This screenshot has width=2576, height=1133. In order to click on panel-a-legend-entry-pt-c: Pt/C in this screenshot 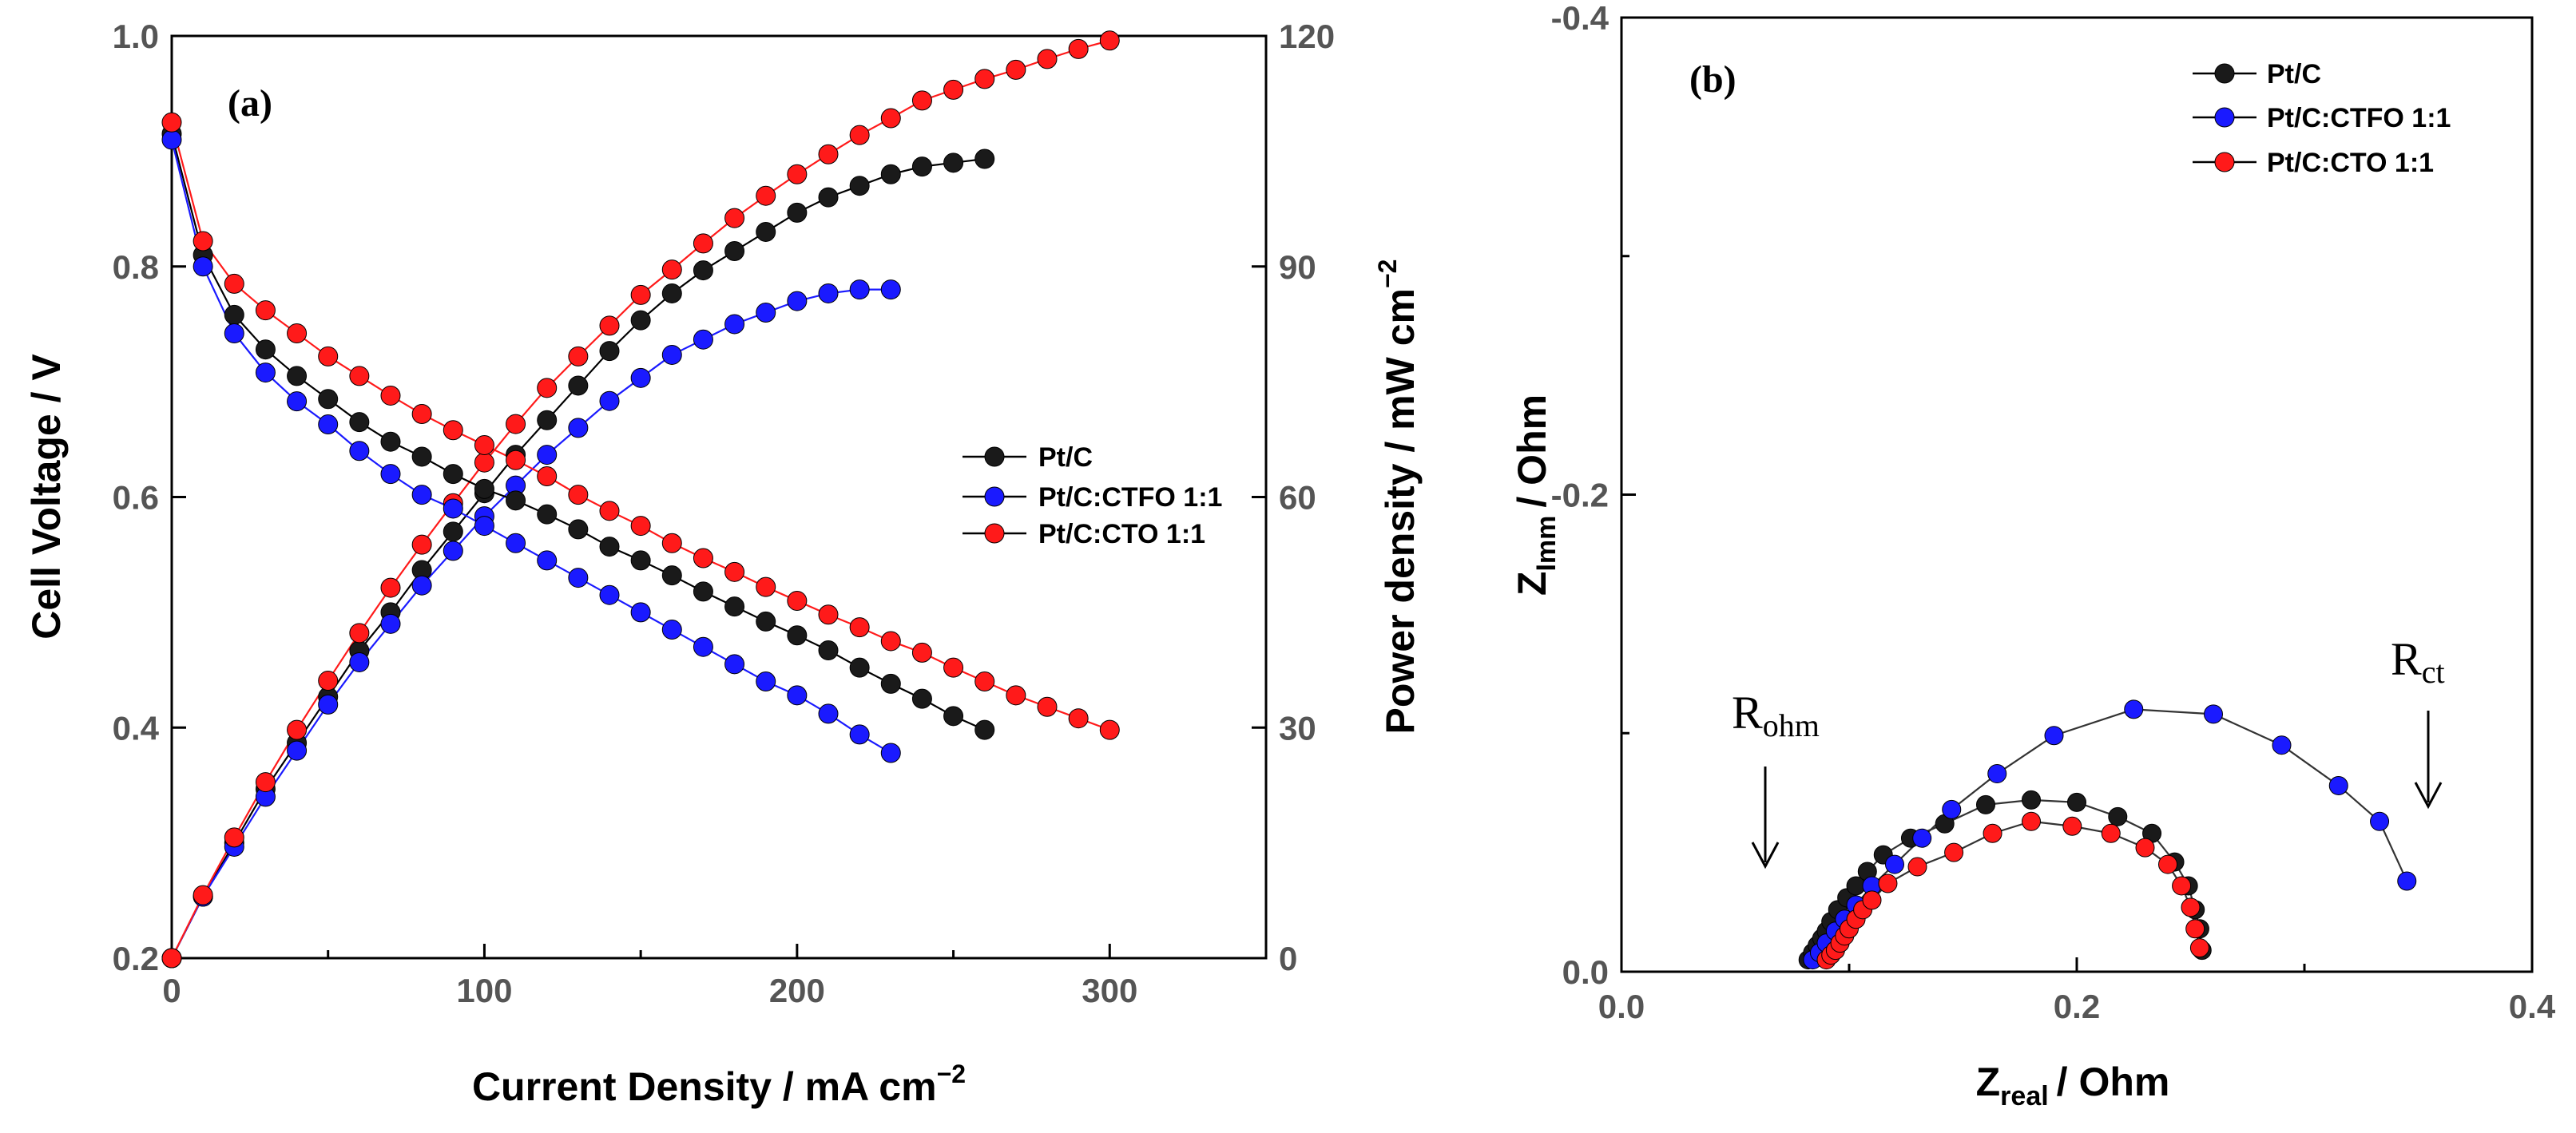, I will do `click(1028, 457)`.